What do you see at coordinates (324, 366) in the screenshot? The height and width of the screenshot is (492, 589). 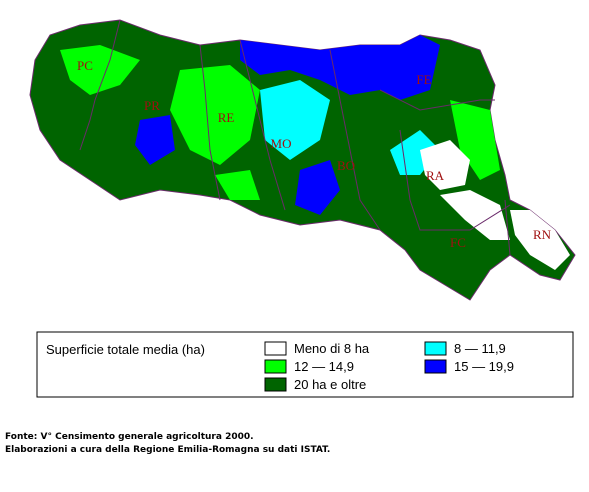 I see `legend-label: 12 — 14,9` at bounding box center [324, 366].